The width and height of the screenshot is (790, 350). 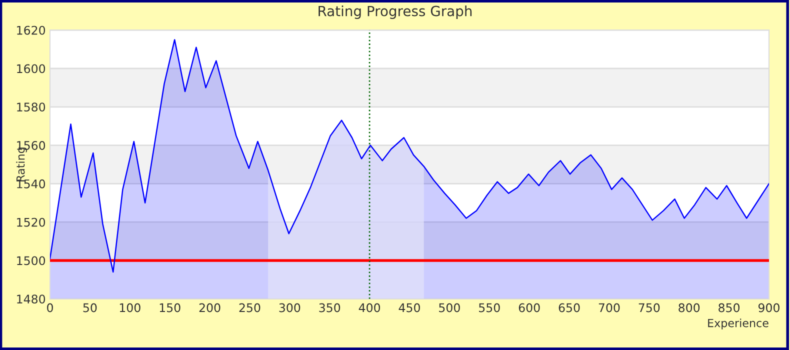 What do you see at coordinates (289, 307) in the screenshot?
I see `x-tick-label: 300` at bounding box center [289, 307].